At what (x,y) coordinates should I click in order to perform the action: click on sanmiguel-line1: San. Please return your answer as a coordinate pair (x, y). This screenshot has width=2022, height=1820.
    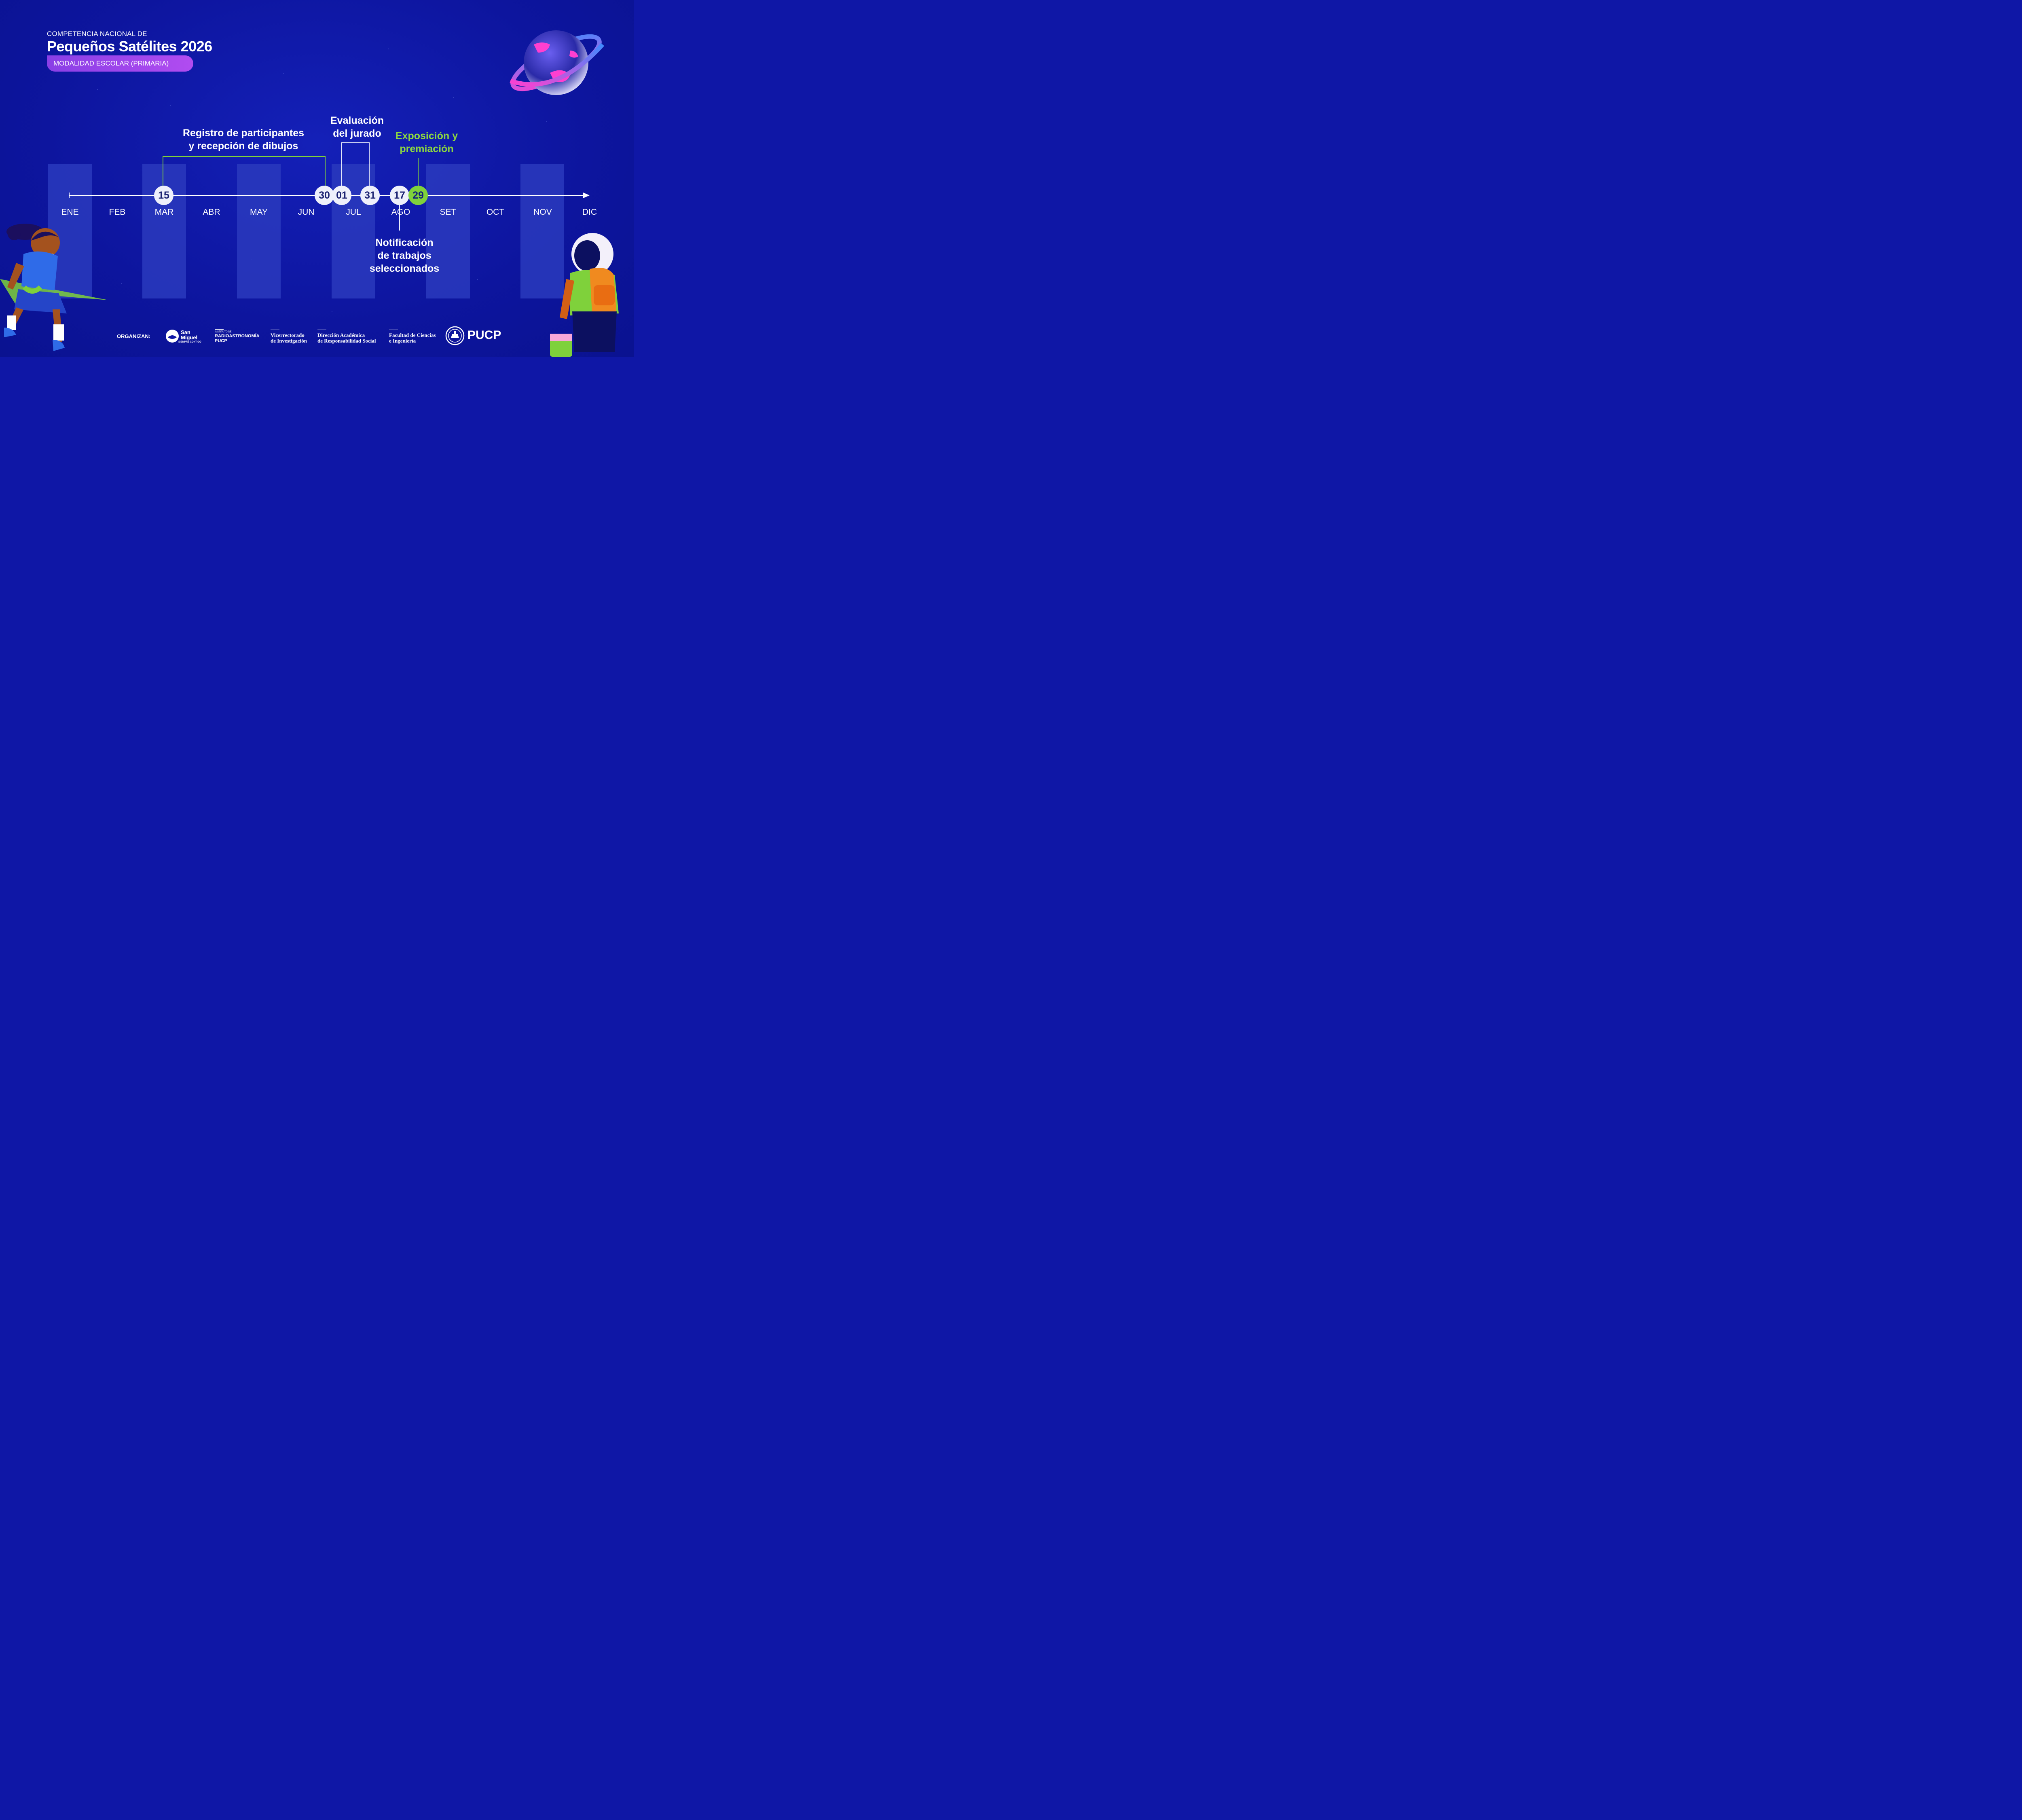
    Looking at the image, I should click on (185, 332).